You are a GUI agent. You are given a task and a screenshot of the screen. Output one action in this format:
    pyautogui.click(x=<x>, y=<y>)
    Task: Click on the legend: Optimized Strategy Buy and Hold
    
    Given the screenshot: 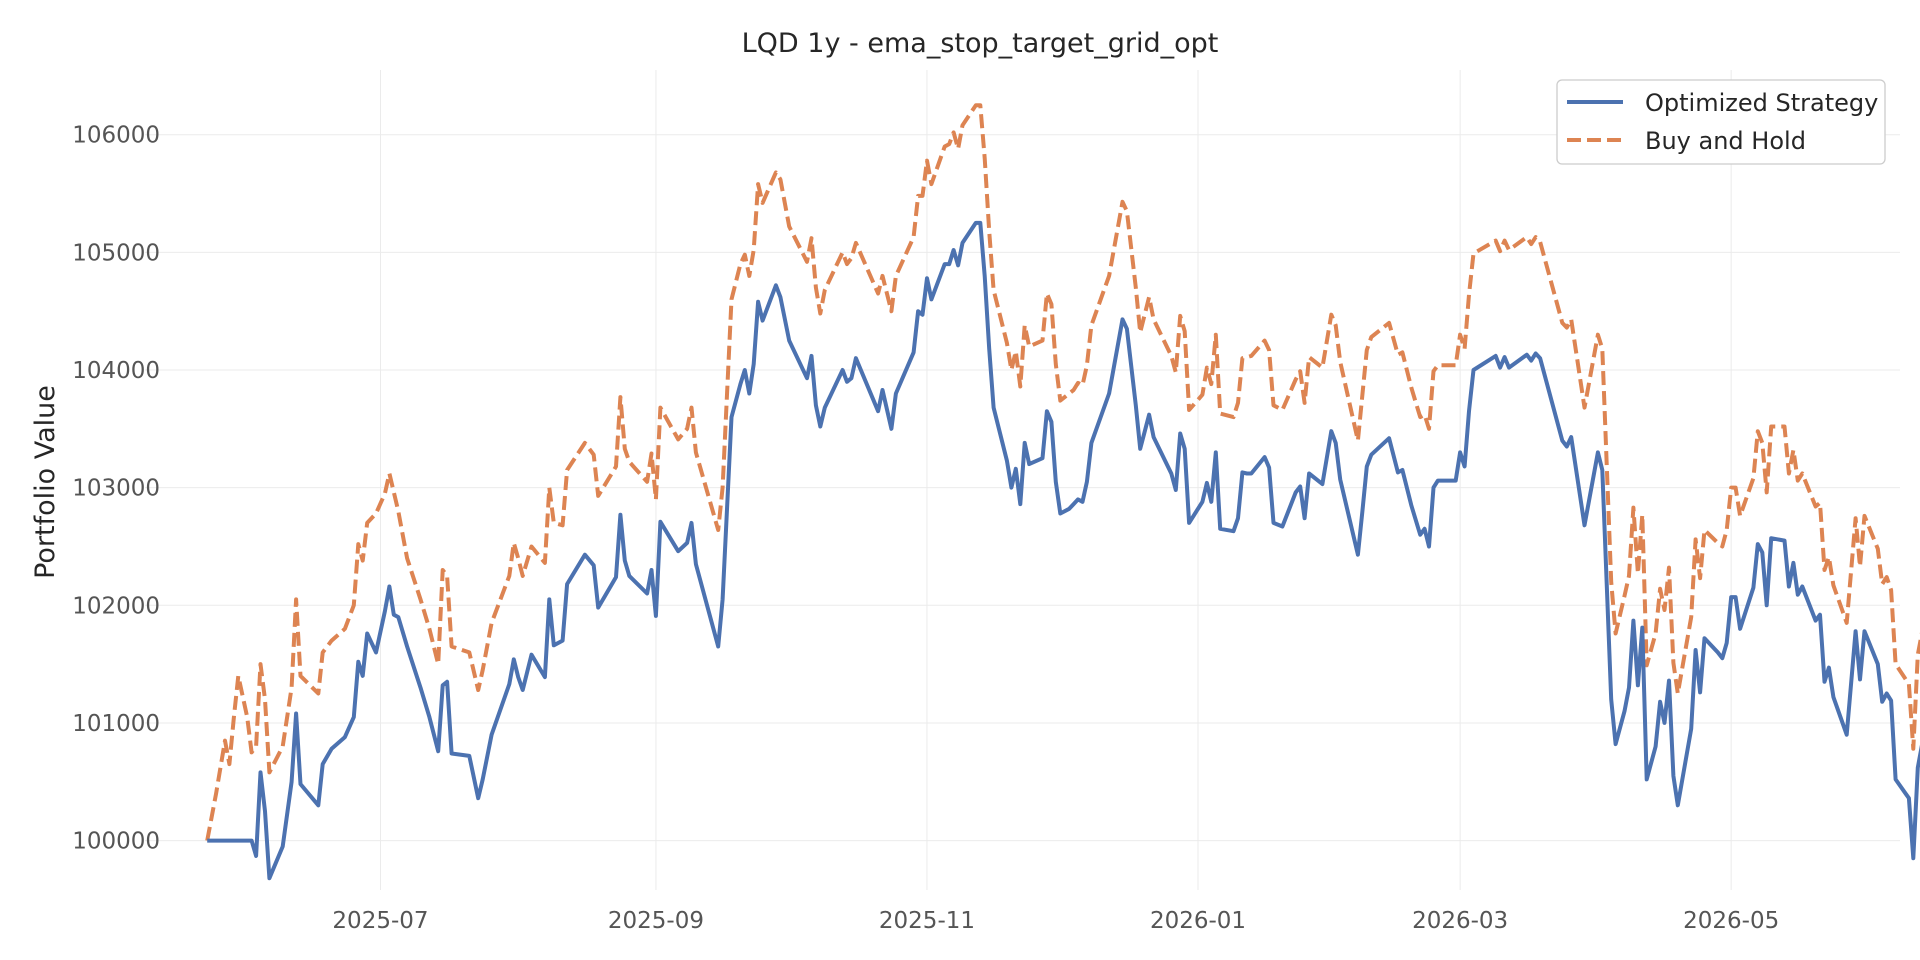 What is the action you would take?
    pyautogui.click(x=1721, y=122)
    